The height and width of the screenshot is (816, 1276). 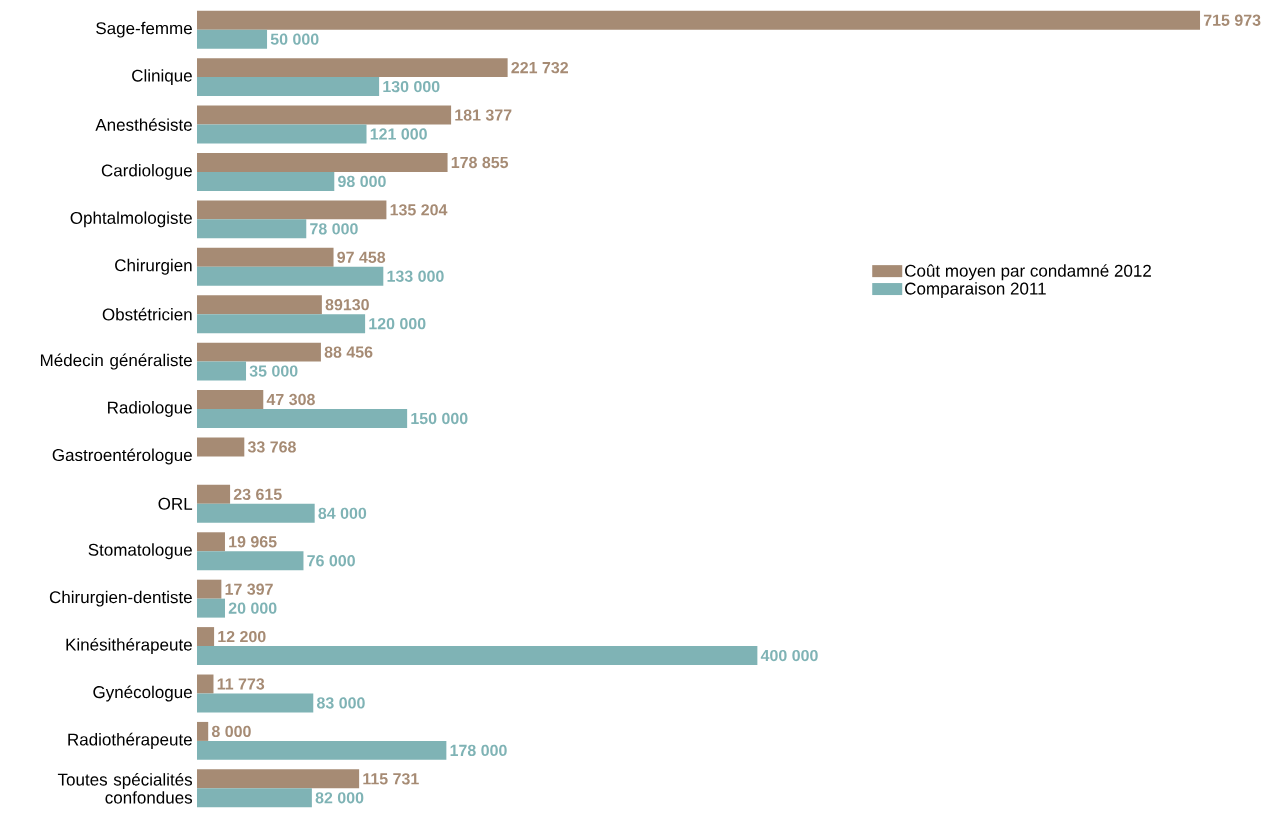 What do you see at coordinates (273, 371) in the screenshot?
I see `data-label: 35 000` at bounding box center [273, 371].